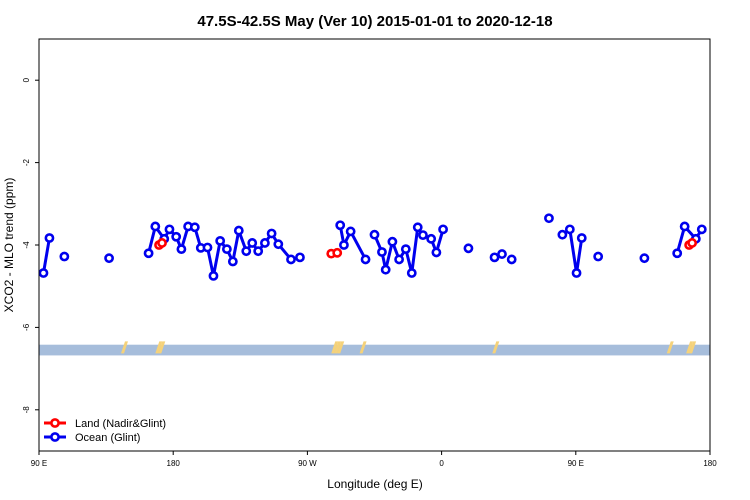 Image resolution: width=750 pixels, height=500 pixels. Describe the element at coordinates (9, 245) in the screenshot. I see `y-axis-label: XCO2 - MLO trend (ppm)` at that location.